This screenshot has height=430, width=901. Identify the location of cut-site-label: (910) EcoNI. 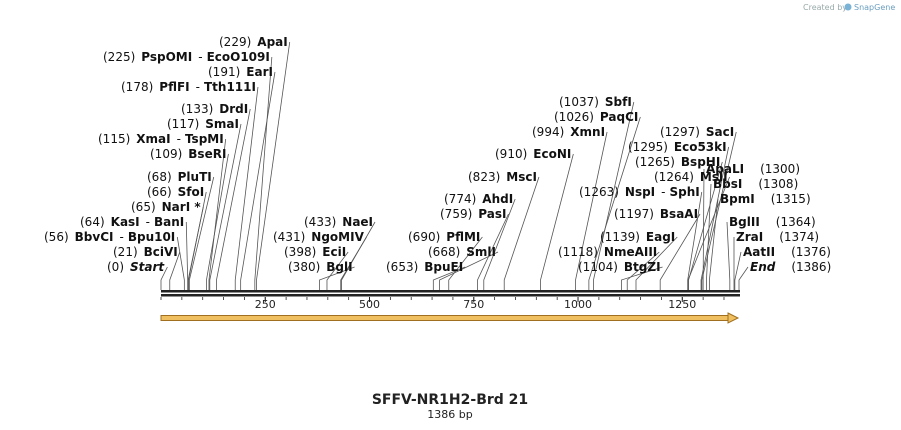
(533, 154).